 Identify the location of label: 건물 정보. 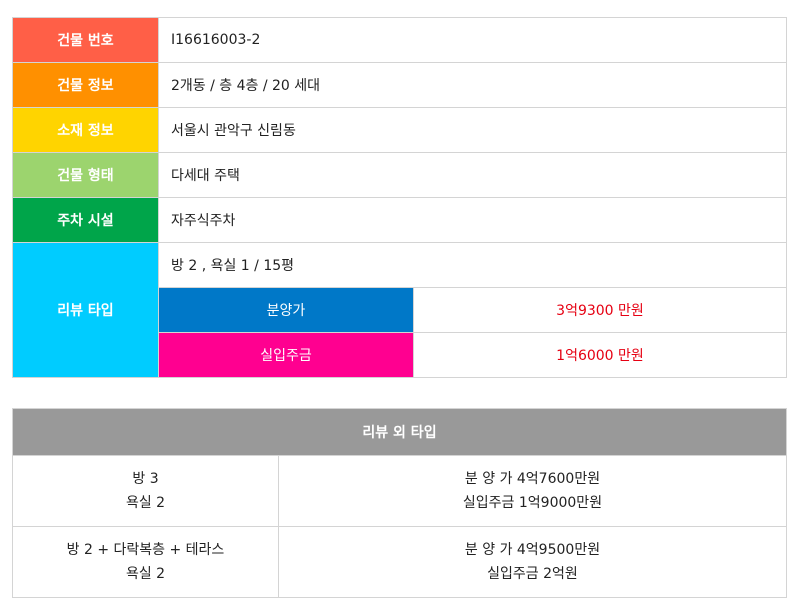
(85, 85).